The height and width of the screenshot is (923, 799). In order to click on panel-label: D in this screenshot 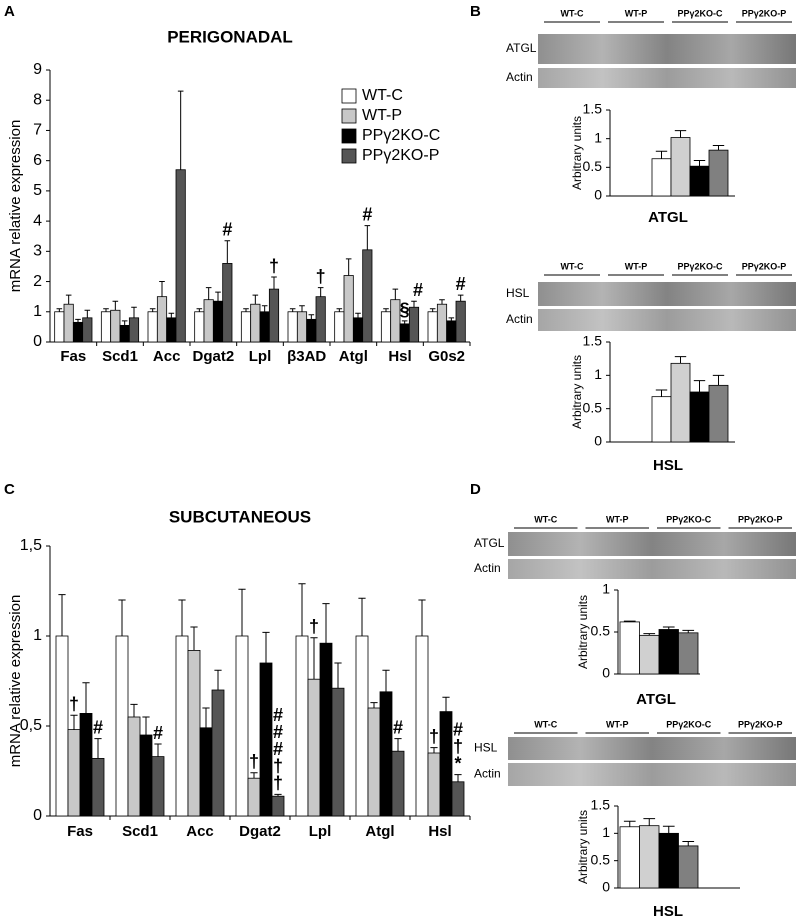, I will do `click(475, 489)`.